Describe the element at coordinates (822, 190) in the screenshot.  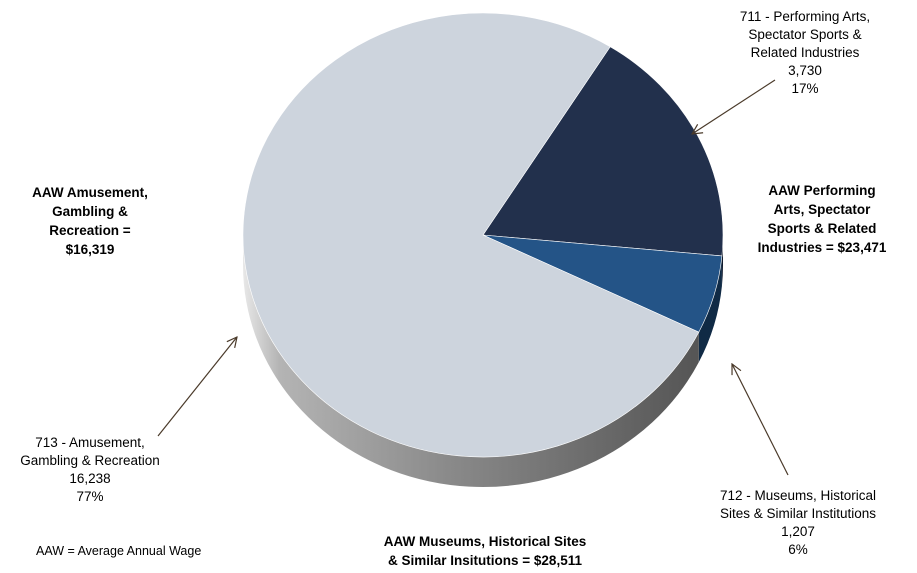
I see `aaw-performing-line-1: AAW Performing` at that location.